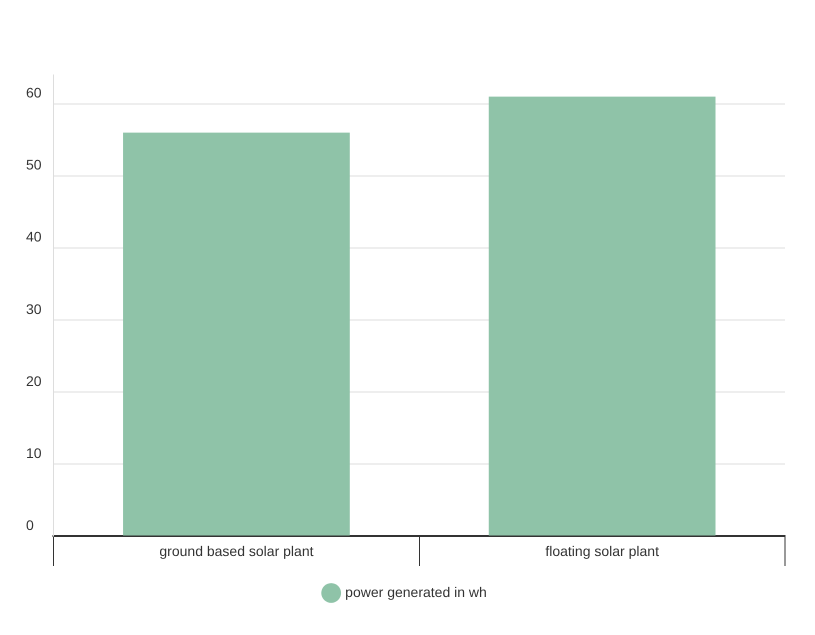 The width and height of the screenshot is (815, 635). What do you see at coordinates (602, 550) in the screenshot?
I see `x-tick-label: floating solar plant` at bounding box center [602, 550].